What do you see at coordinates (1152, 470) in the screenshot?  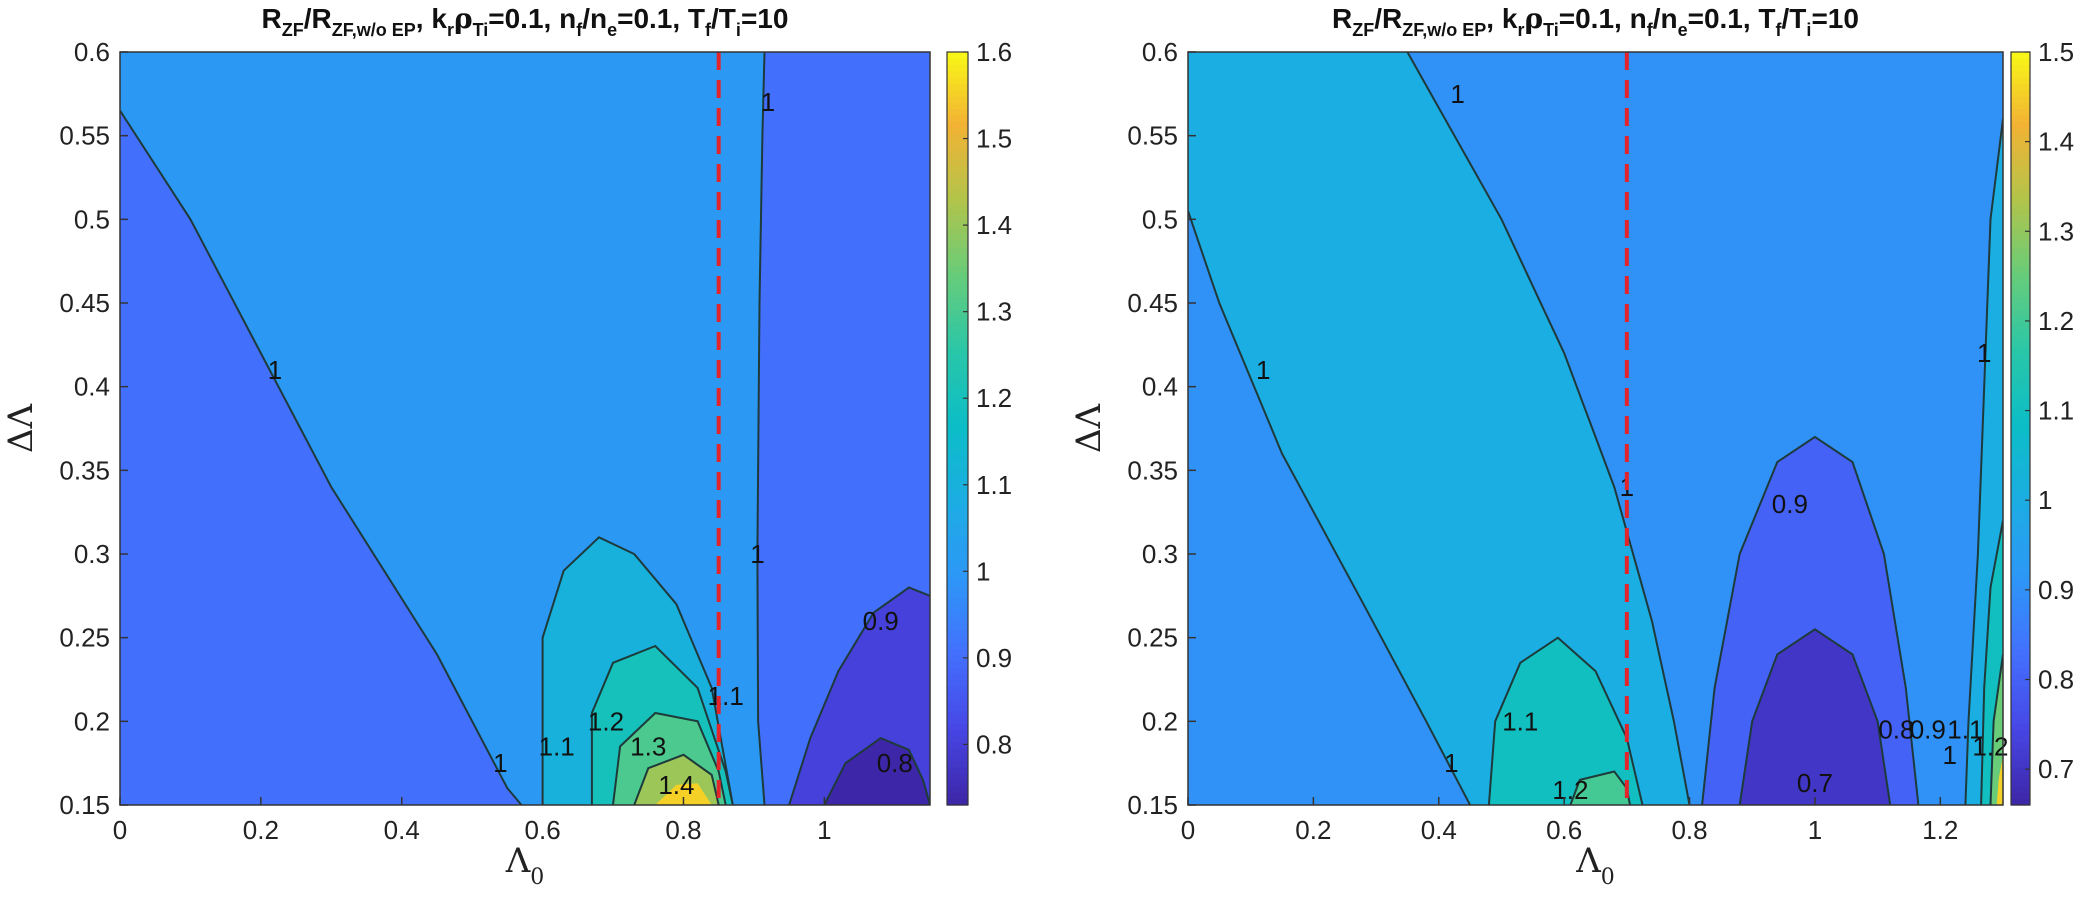 I see `right-y-tick-label: 0.35` at bounding box center [1152, 470].